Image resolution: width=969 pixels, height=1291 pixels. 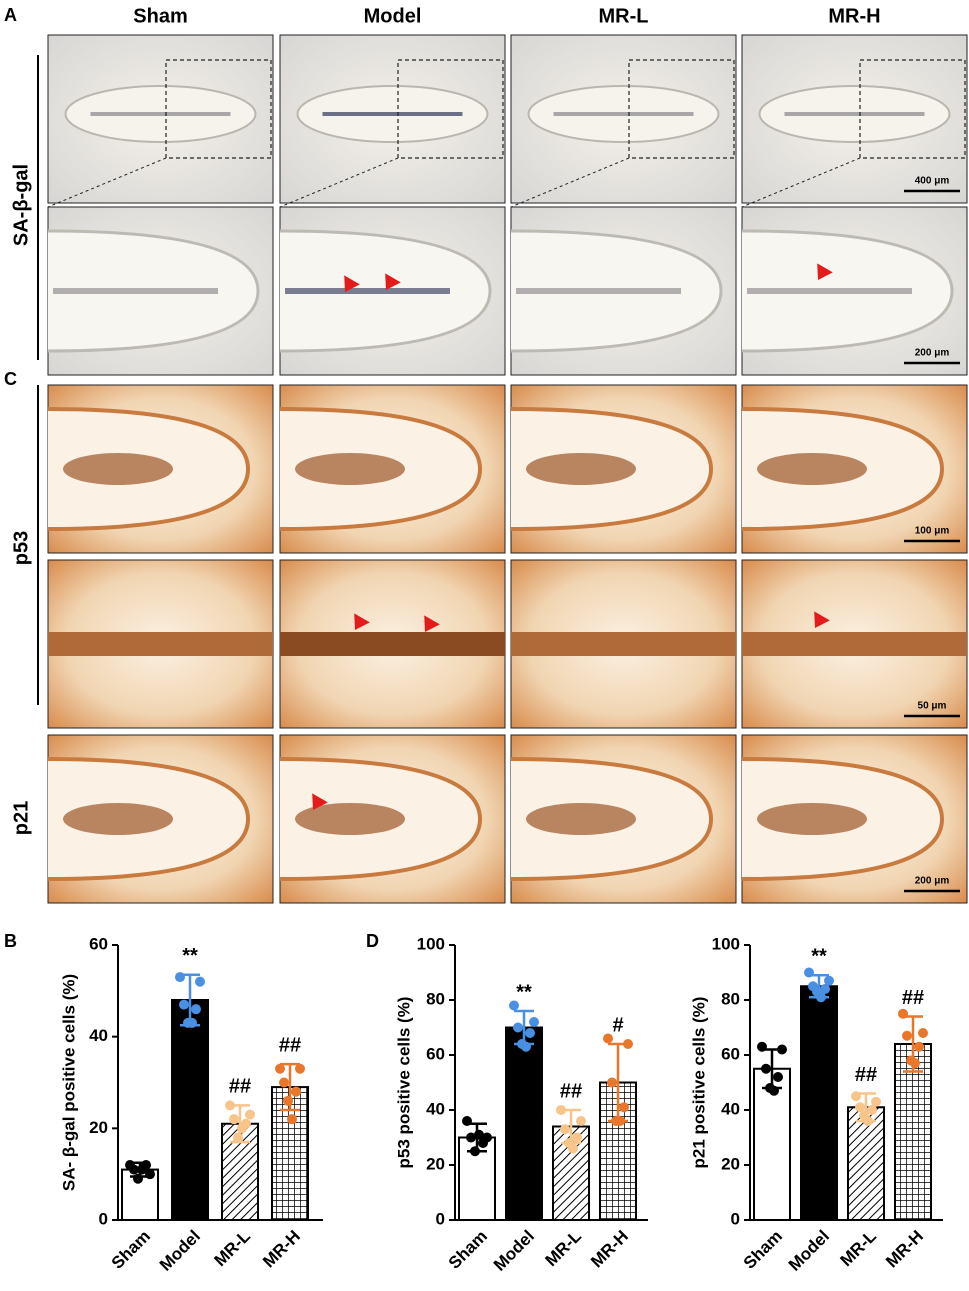 What do you see at coordinates (372, 941) in the screenshot?
I see `panel-label: D` at bounding box center [372, 941].